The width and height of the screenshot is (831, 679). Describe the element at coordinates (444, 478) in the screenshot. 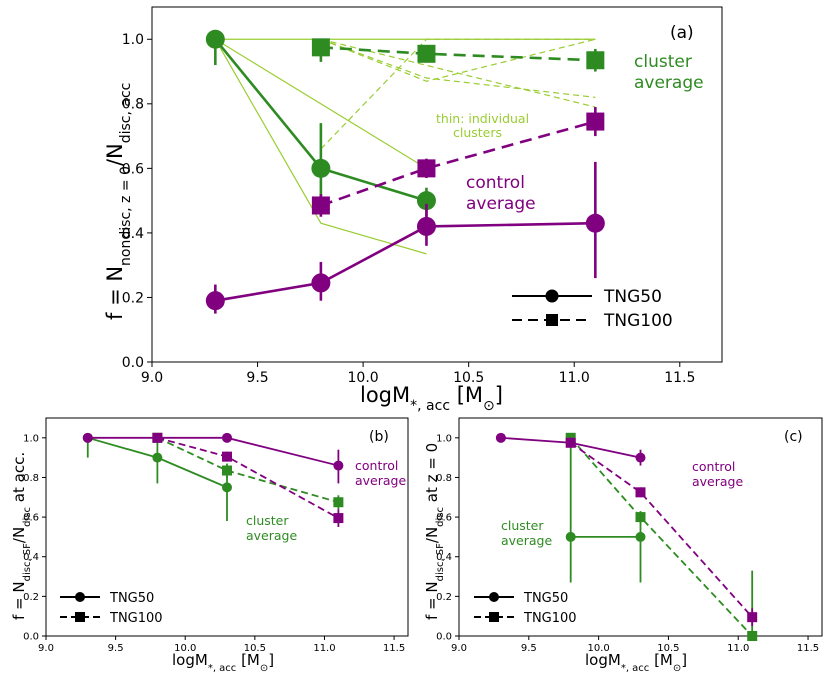

I see `y-tick-label: 0.8` at that location.